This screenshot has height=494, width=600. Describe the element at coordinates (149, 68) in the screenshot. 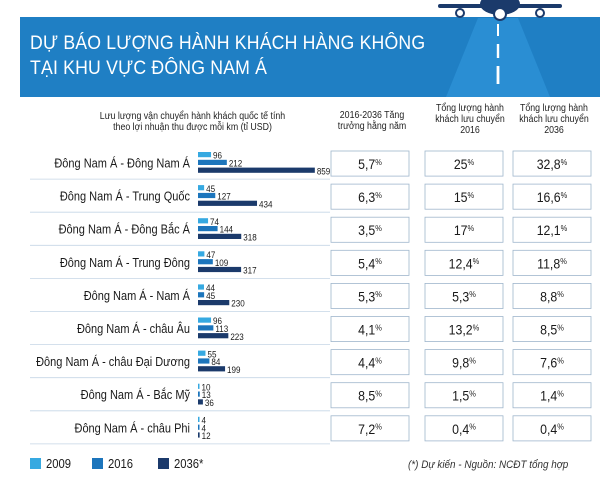

I see `chart-title-line-2: TẠI KHU VỰC ĐÔNG NAM Á` at that location.